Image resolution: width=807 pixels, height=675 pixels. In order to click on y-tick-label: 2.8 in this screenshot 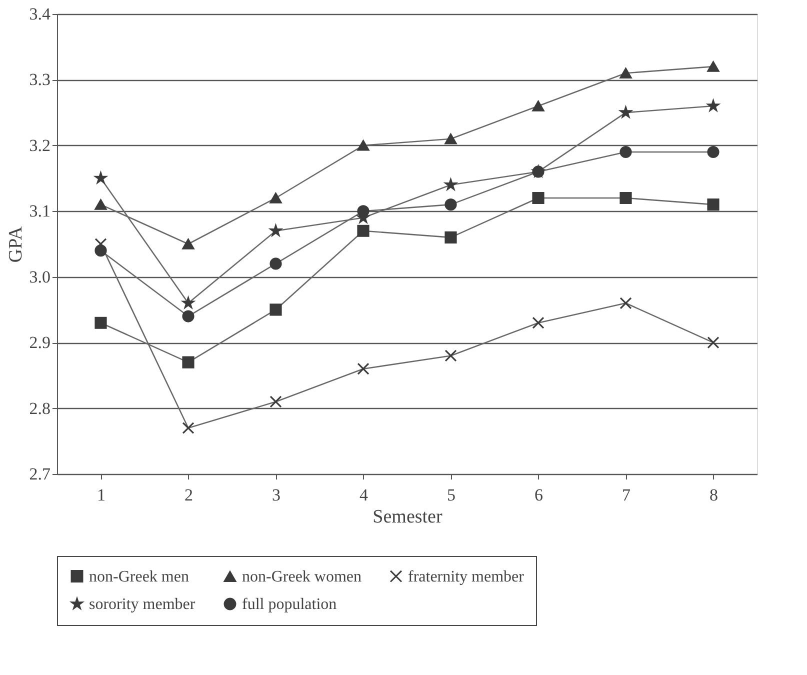, I will do `click(39, 408)`.